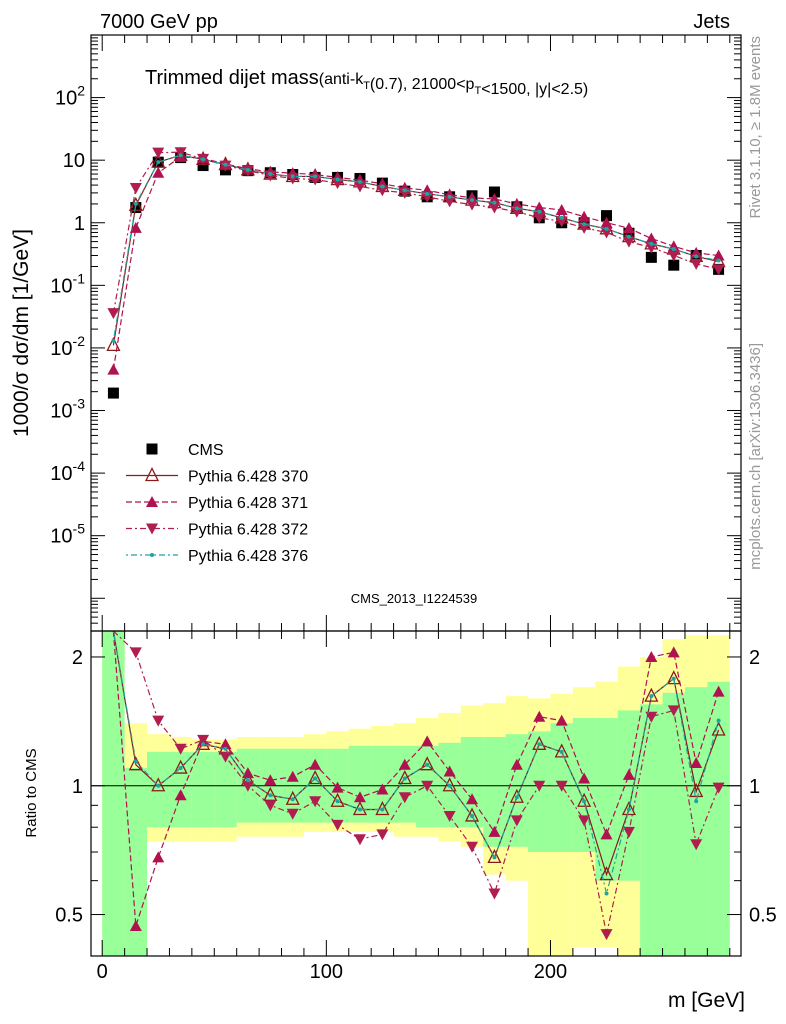  What do you see at coordinates (454, 84) in the screenshot?
I see `title-sub: (anti-kT(0.7), 21000<pT<1500, |y|<2.5)` at bounding box center [454, 84].